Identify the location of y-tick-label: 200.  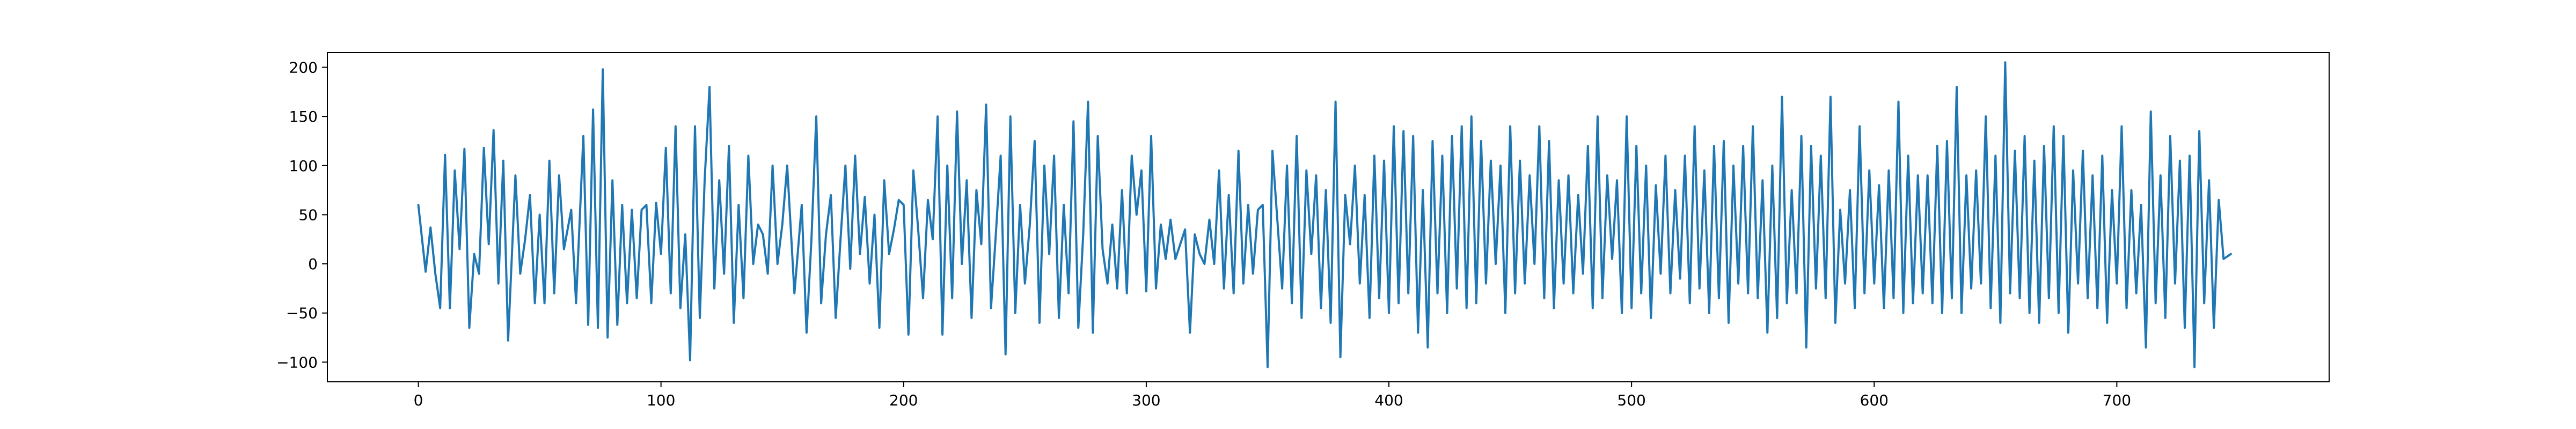
(303, 67).